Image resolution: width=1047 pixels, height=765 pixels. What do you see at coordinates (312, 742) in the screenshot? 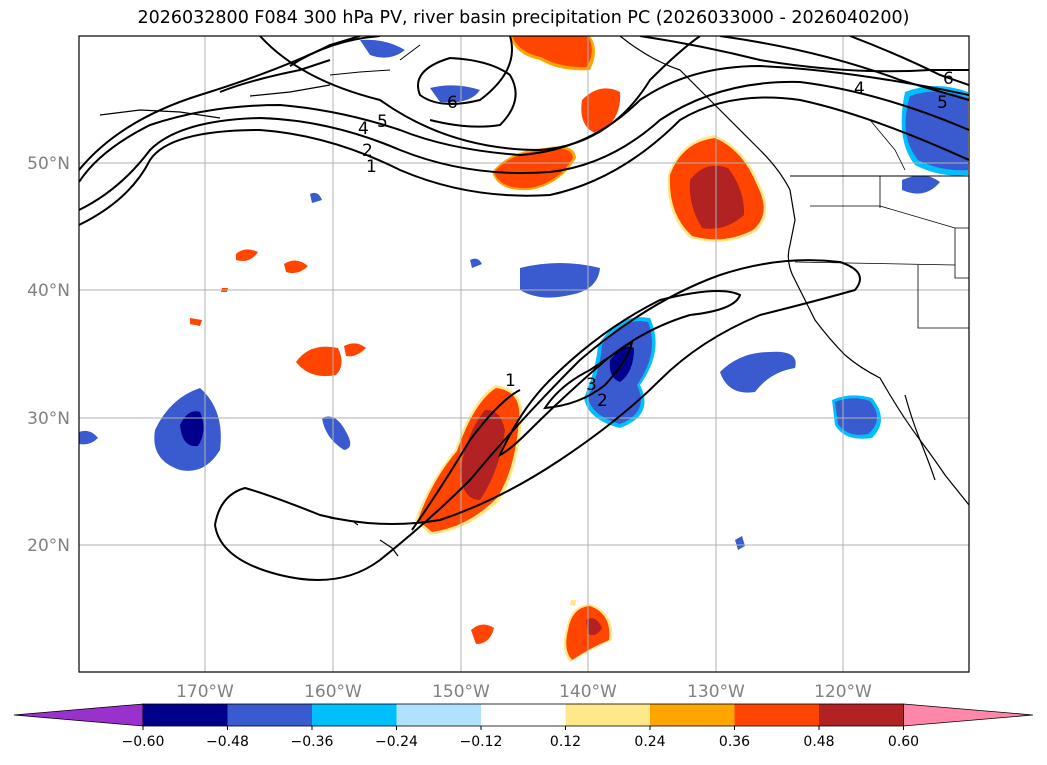
I see `colorbar-tick-label: −0.36` at bounding box center [312, 742].